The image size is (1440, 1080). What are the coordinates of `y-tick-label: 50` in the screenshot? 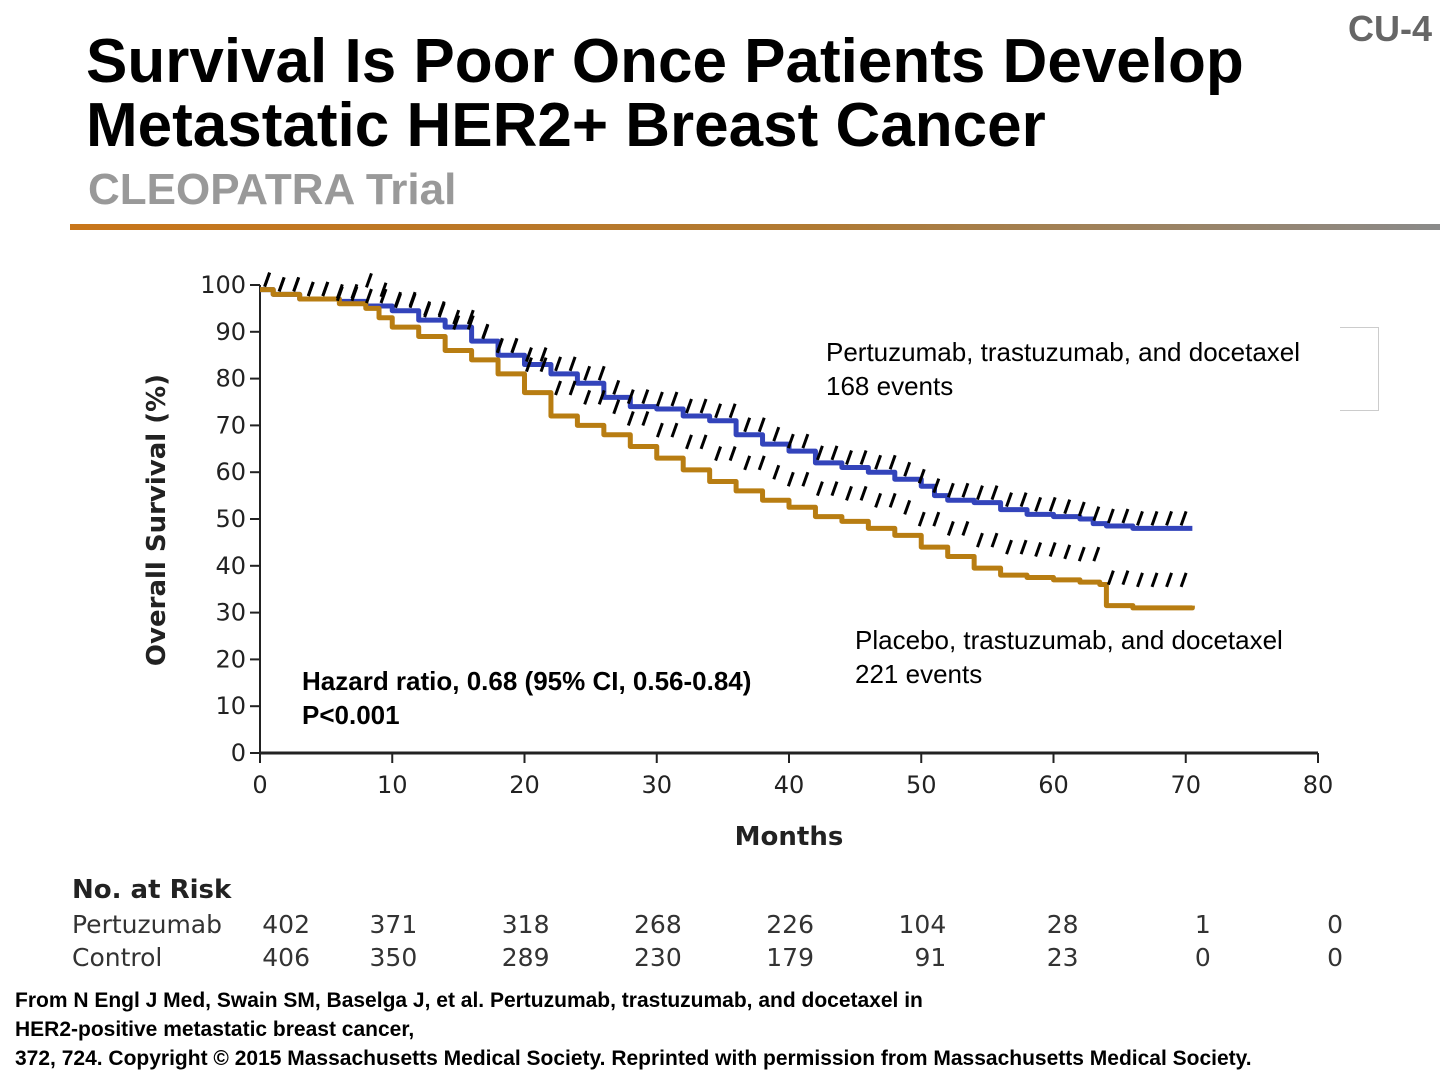 It's located at (230, 519).